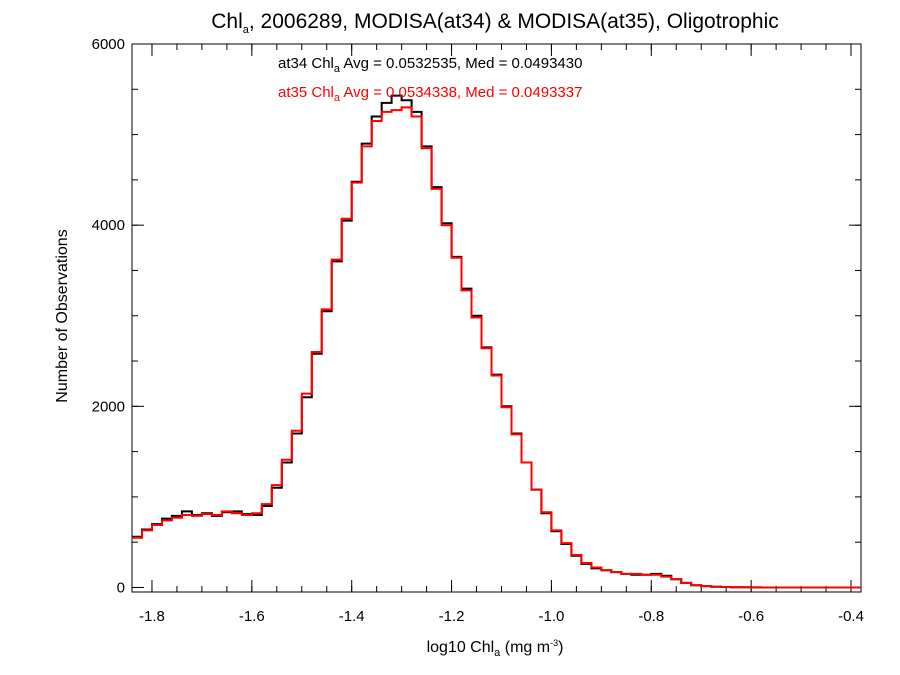 This screenshot has width=900, height=675. Describe the element at coordinates (551, 616) in the screenshot. I see `x-tick-label: -1.0` at that location.